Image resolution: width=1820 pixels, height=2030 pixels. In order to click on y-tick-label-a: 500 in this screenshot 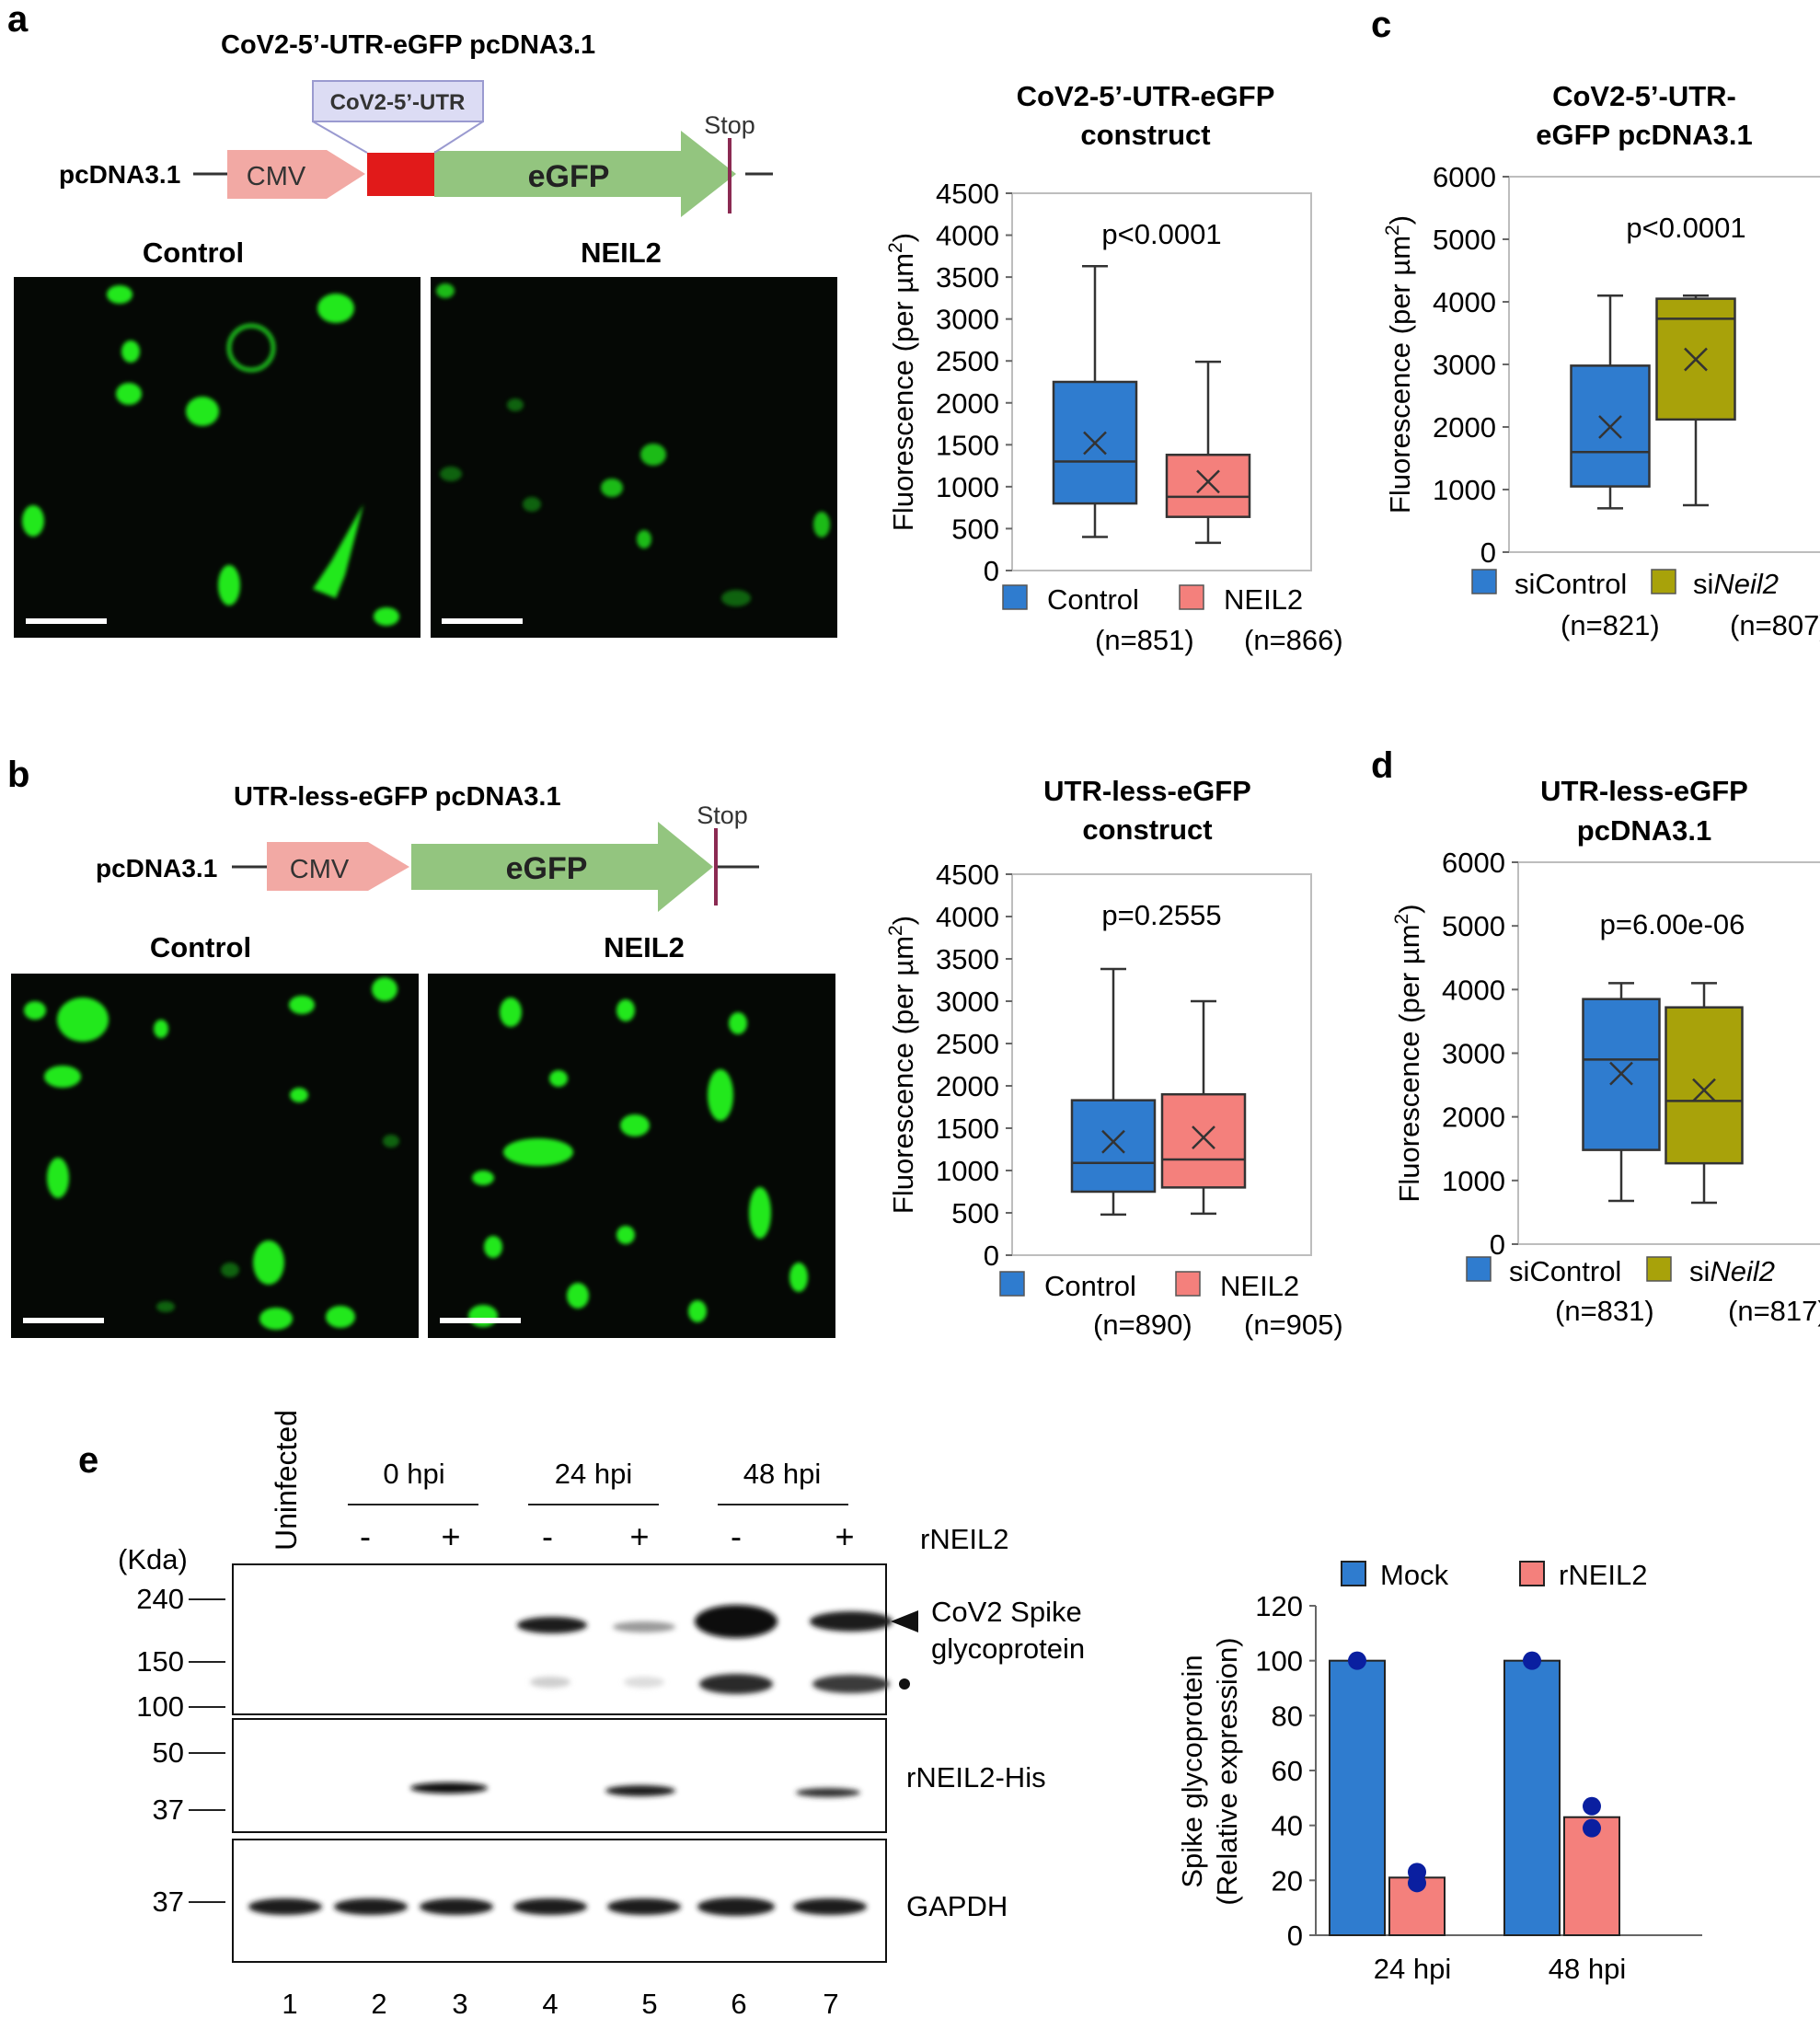, I will do `click(975, 529)`.